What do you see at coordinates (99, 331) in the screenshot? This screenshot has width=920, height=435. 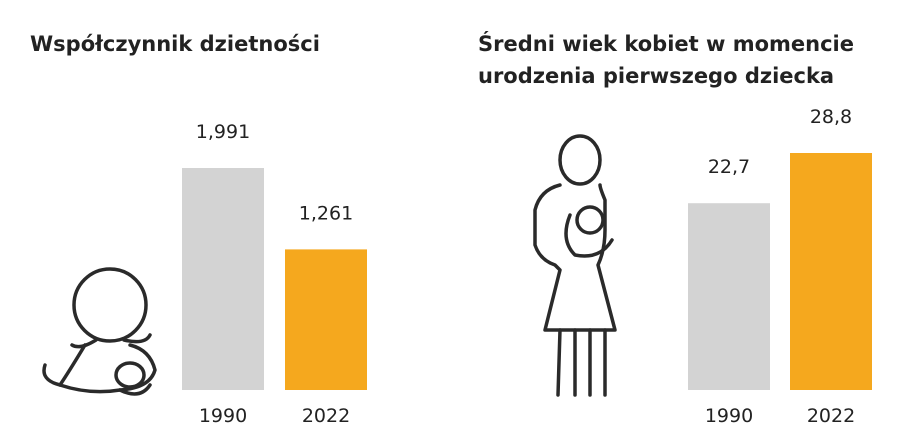 I see `baby-icon` at bounding box center [99, 331].